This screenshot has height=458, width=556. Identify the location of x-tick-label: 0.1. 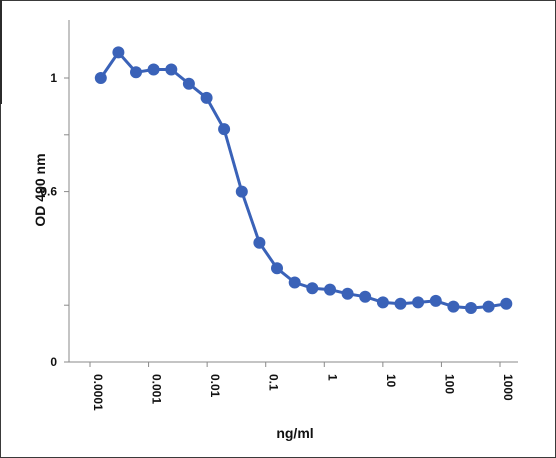
(274, 382).